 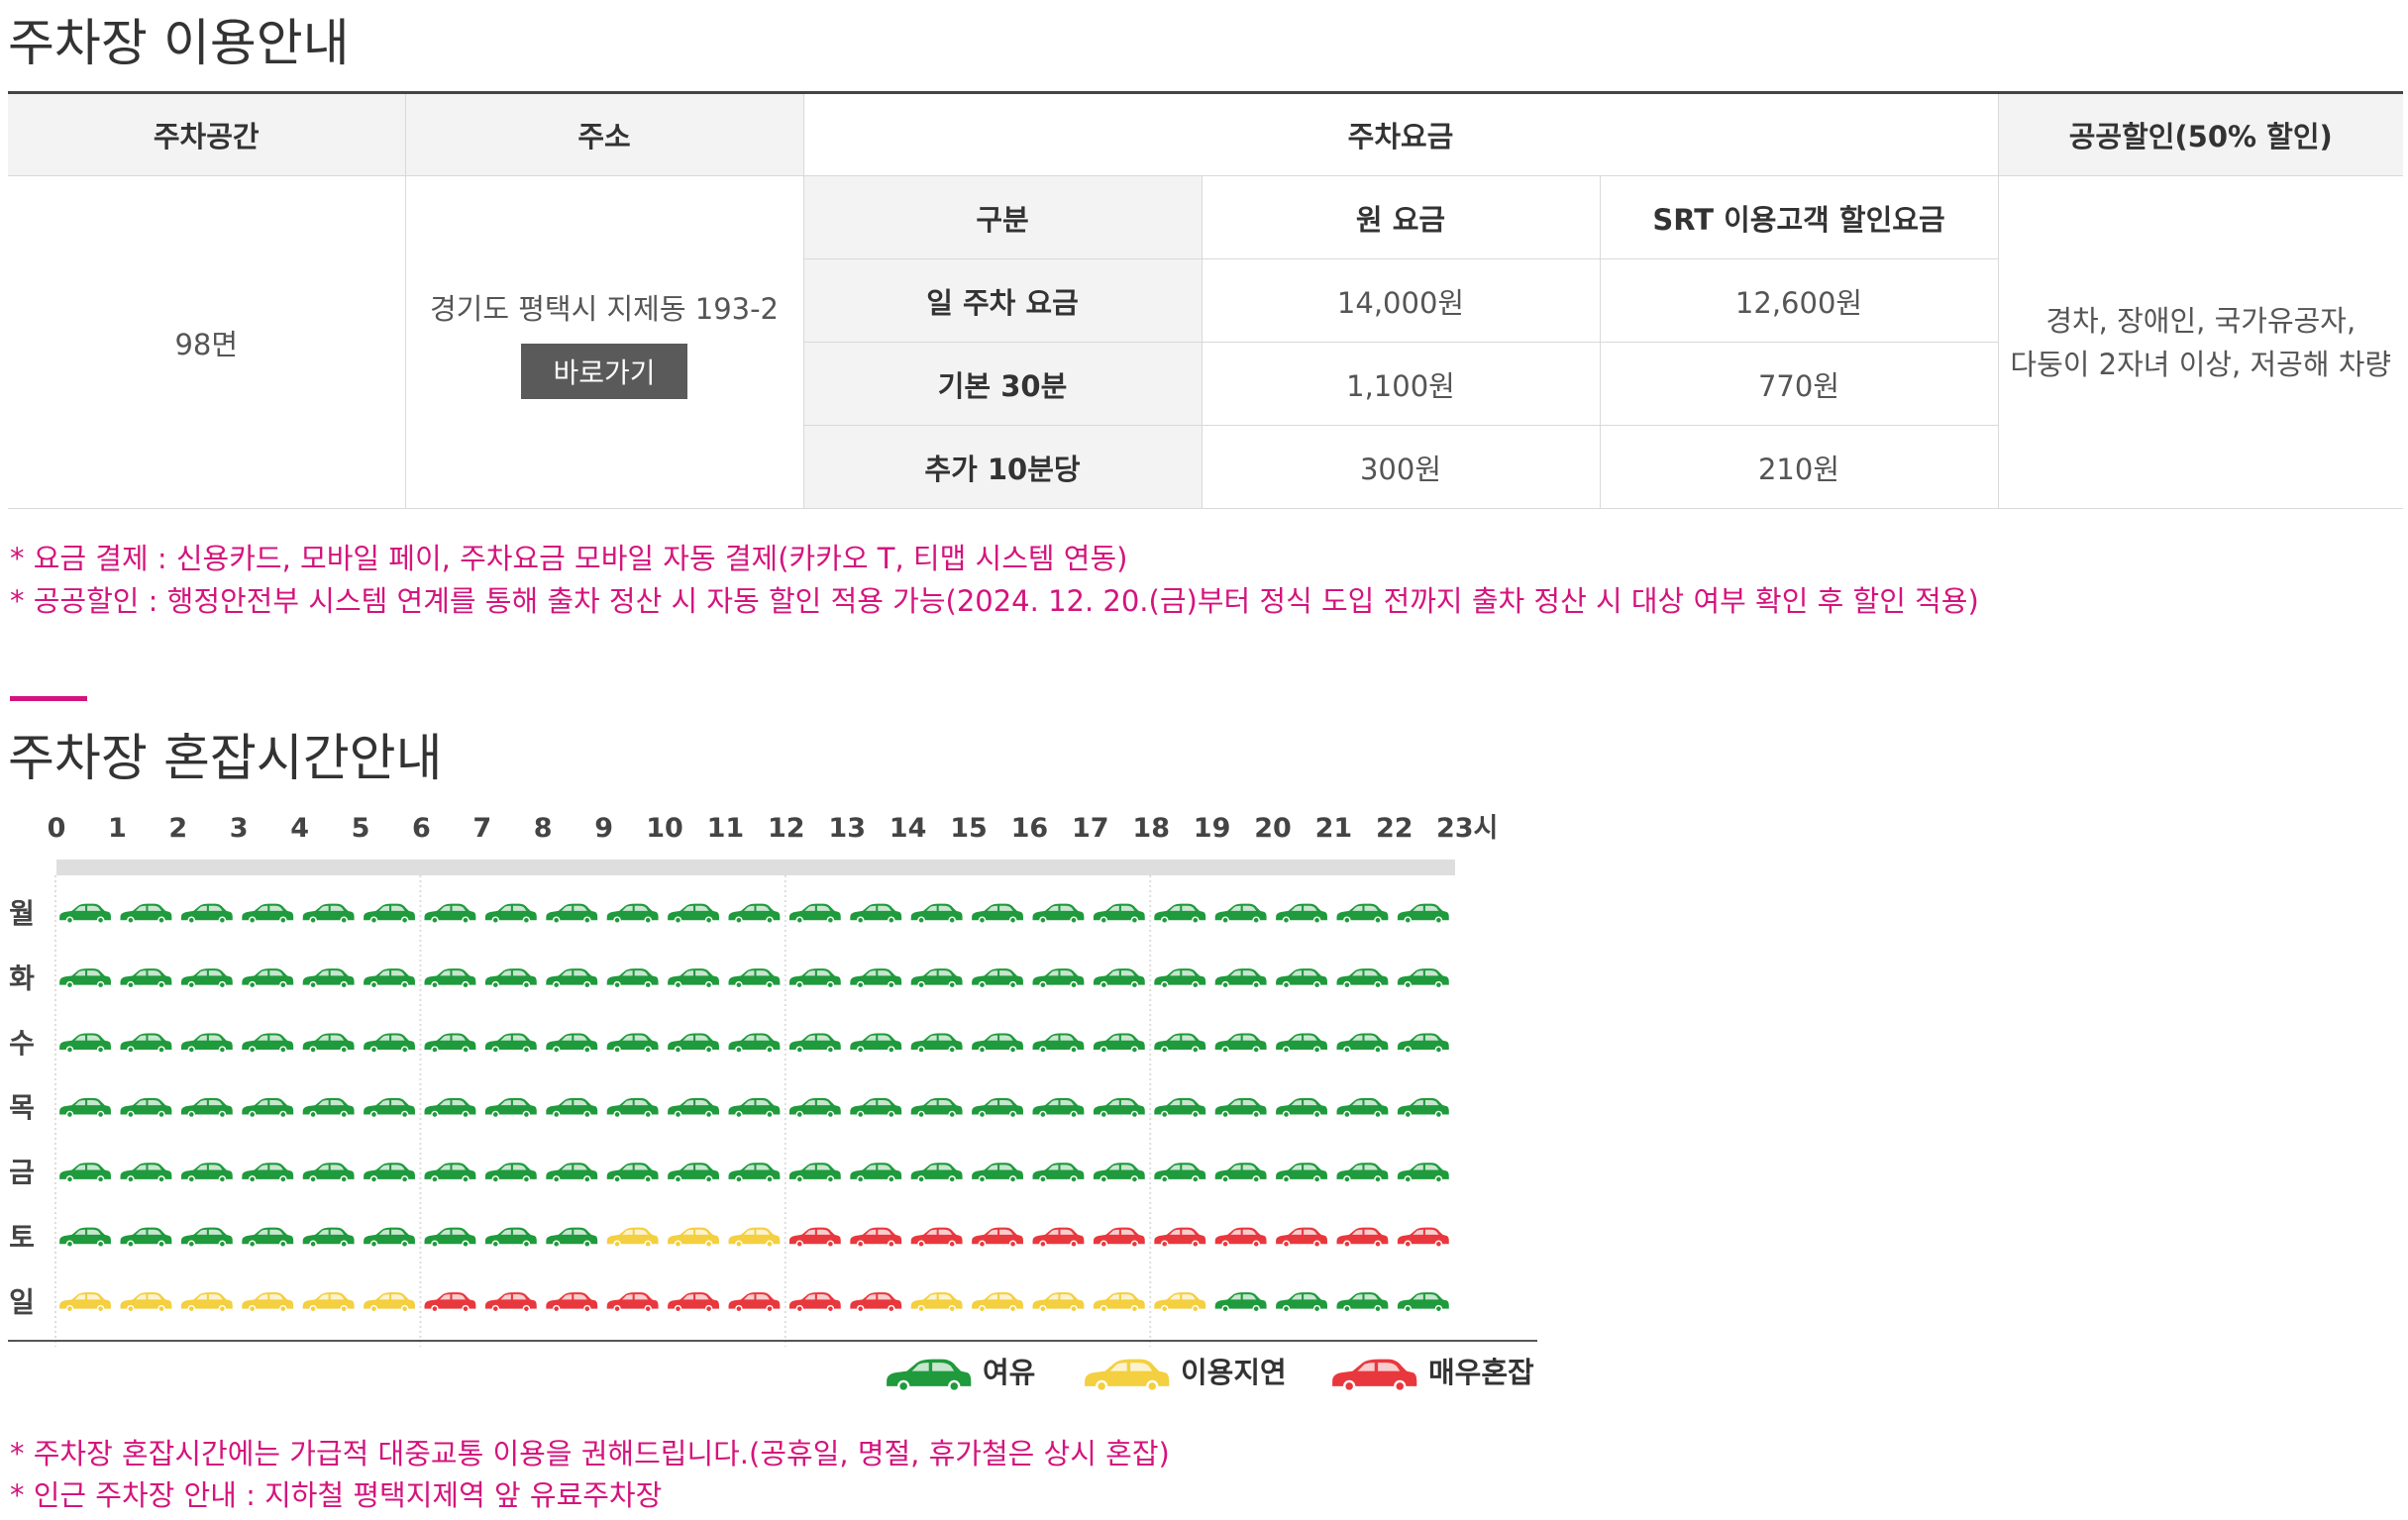 What do you see at coordinates (22, 913) in the screenshot?
I see `day-label: 월` at bounding box center [22, 913].